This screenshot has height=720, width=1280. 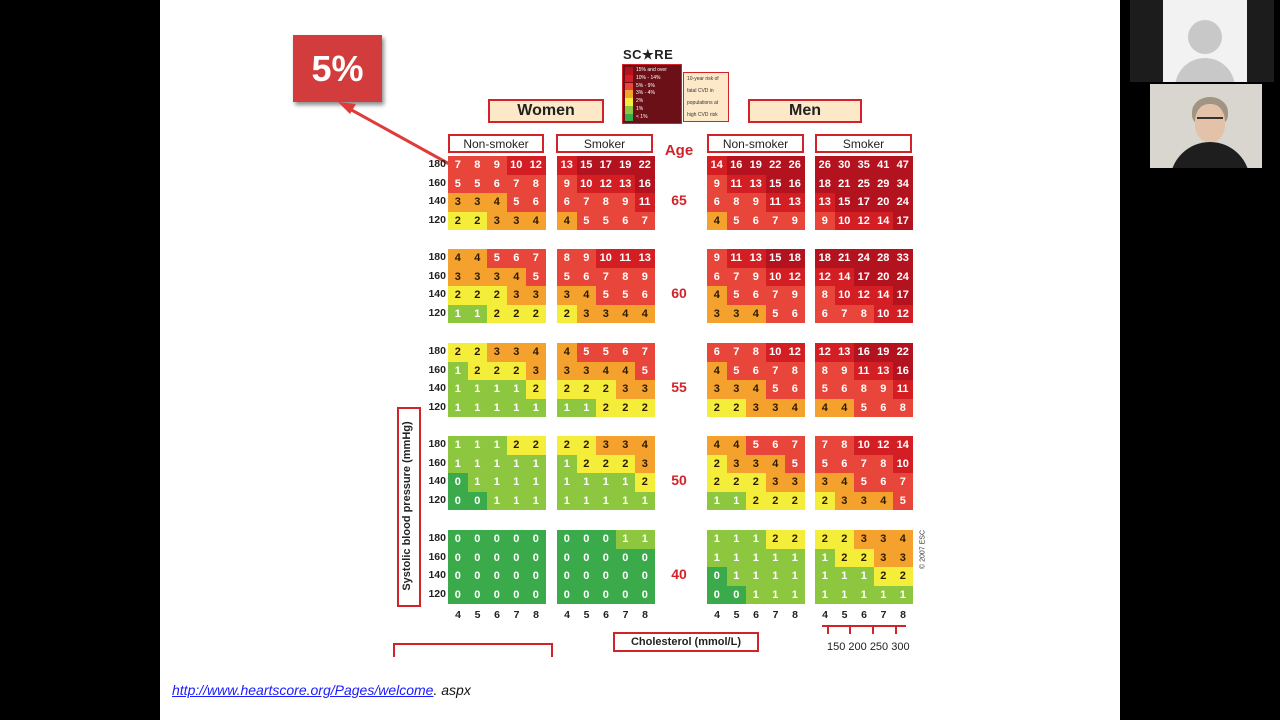 I want to click on risk-cell: 21, so click(x=844, y=183).